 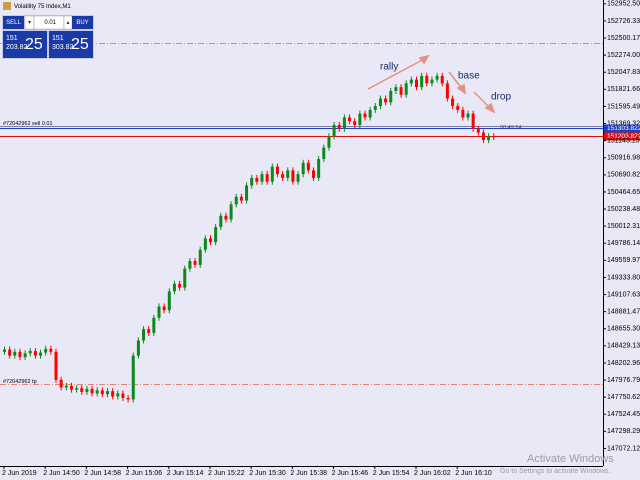 I want to click on ask-box, so click(x=71, y=44).